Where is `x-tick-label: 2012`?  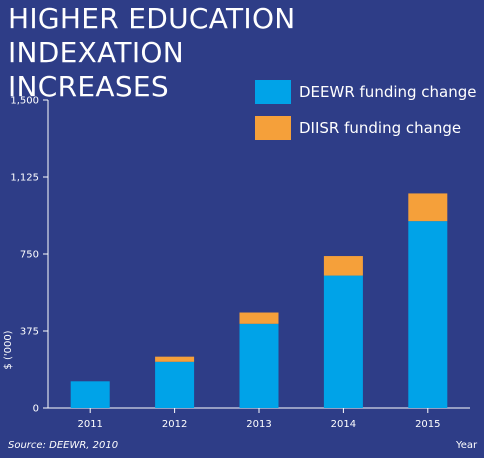 x-tick-label: 2012 is located at coordinates (174, 424).